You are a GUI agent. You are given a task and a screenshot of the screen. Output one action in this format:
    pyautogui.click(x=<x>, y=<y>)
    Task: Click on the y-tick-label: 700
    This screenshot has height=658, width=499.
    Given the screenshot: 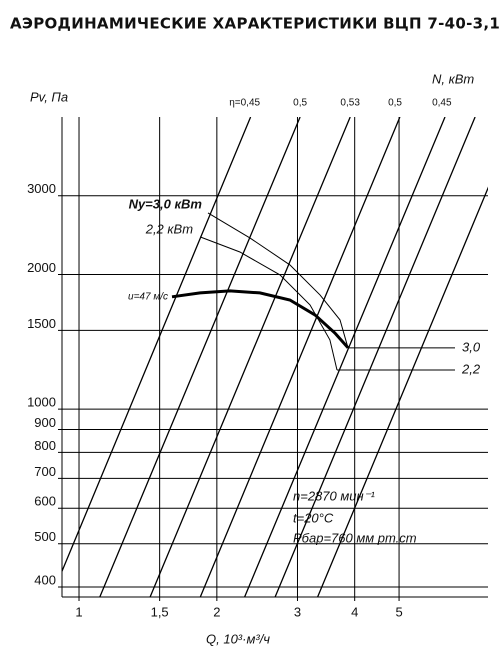 What is the action you would take?
    pyautogui.click(x=45, y=471)
    